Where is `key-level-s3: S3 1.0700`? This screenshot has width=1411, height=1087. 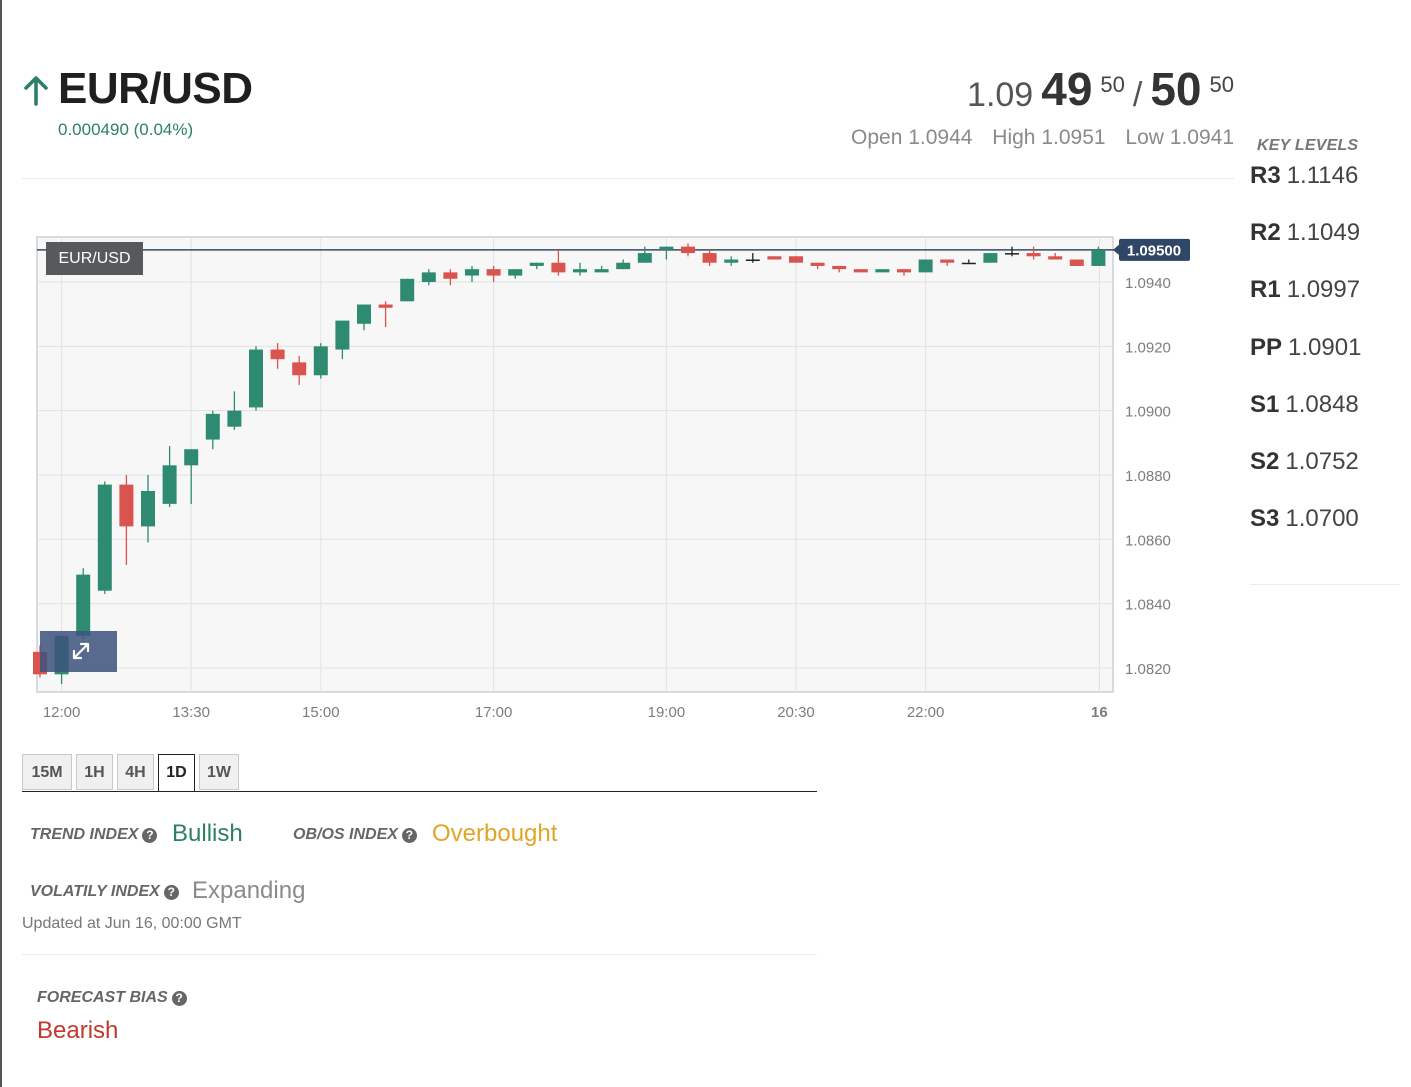 key-level-s3: S3 1.0700 is located at coordinates (1305, 533).